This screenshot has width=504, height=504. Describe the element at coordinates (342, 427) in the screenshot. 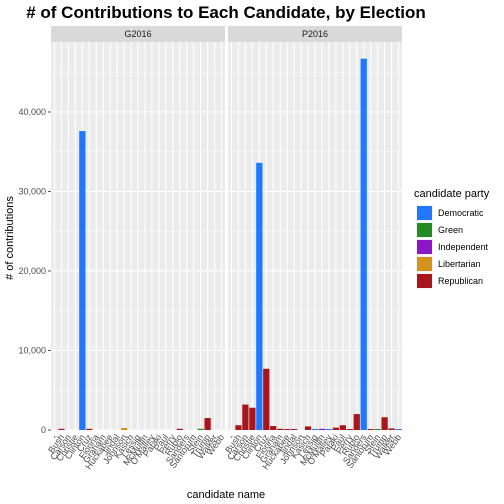

I see `bar-Paul` at that location.